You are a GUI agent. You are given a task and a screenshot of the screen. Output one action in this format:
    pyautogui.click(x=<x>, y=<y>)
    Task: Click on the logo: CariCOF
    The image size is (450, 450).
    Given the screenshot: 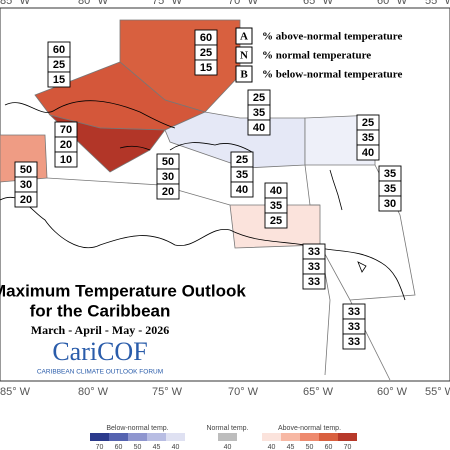 What is the action you would take?
    pyautogui.click(x=99, y=351)
    